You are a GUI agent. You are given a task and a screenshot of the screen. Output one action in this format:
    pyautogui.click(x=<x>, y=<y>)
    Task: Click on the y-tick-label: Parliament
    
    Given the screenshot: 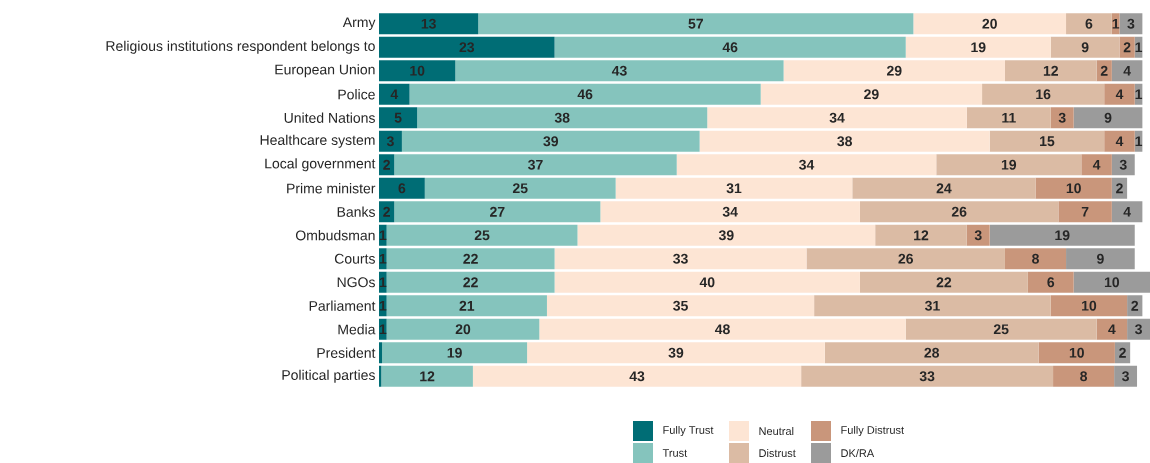 What is the action you would take?
    pyautogui.click(x=342, y=305)
    